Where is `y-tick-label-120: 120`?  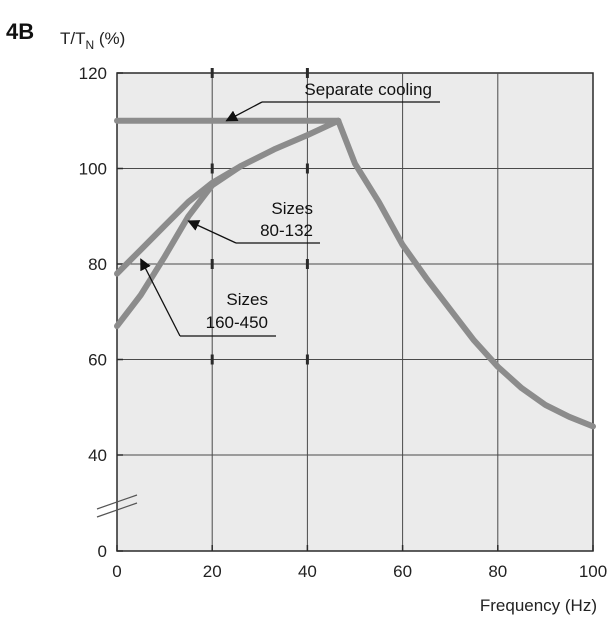 y-tick-label-120: 120 is located at coordinates (93, 73).